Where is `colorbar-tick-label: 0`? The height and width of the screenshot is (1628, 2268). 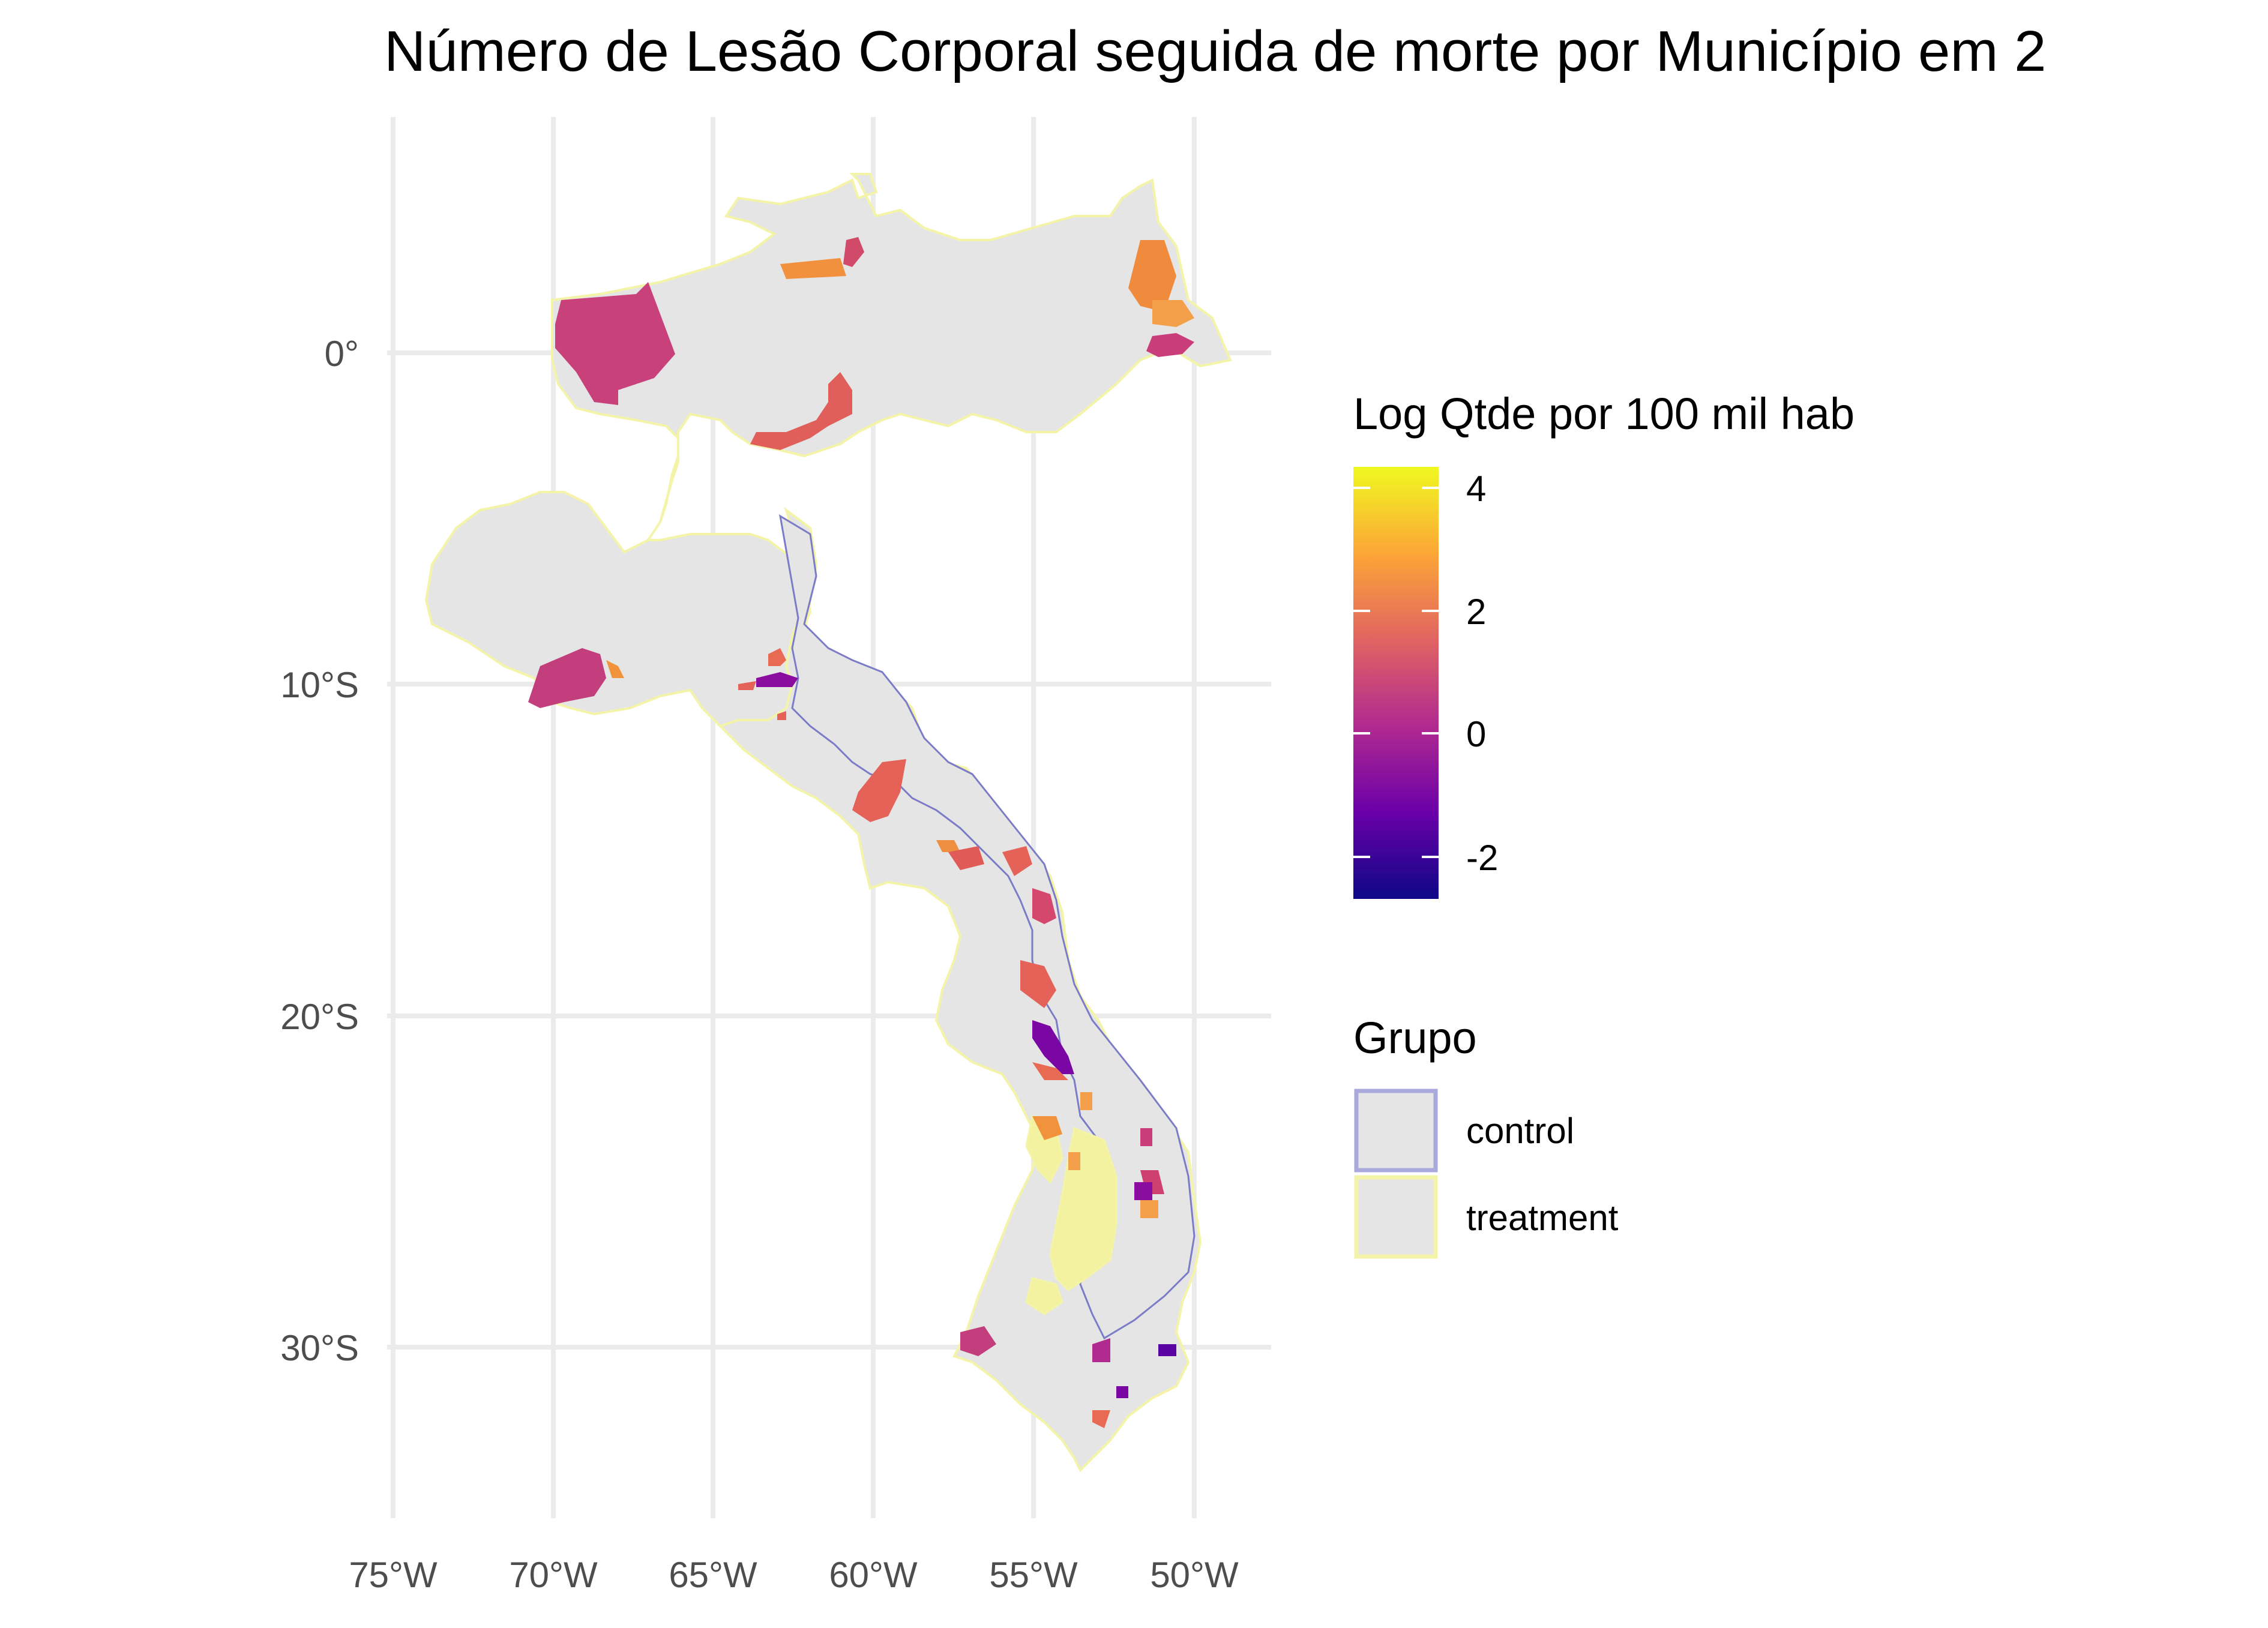
colorbar-tick-label: 0 is located at coordinates (1476, 734).